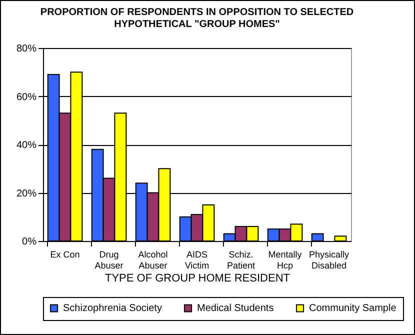 This screenshot has height=335, width=415. I want to click on x-tick-label: Ex Con, so click(65, 255).